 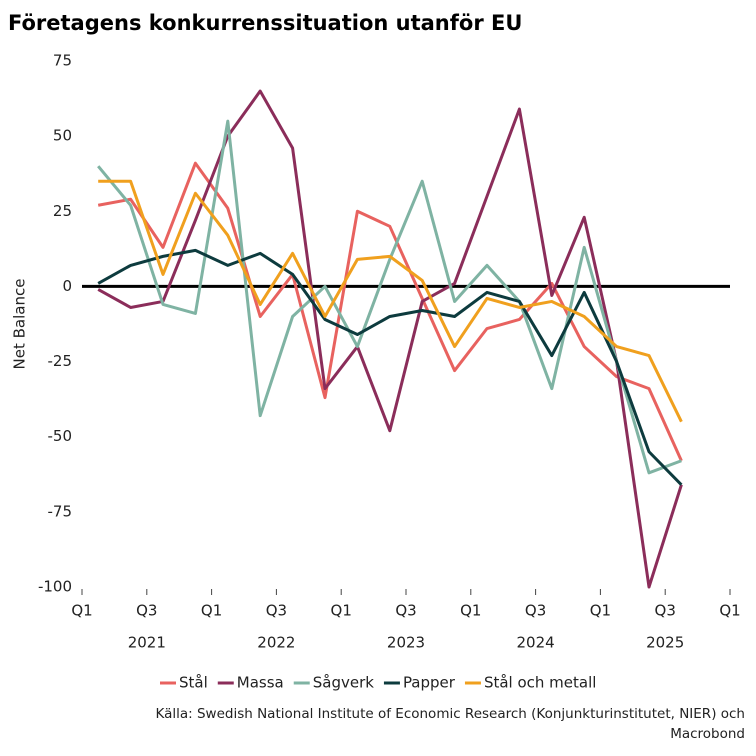 I want to click on legend-label: Massa, so click(x=260, y=683).